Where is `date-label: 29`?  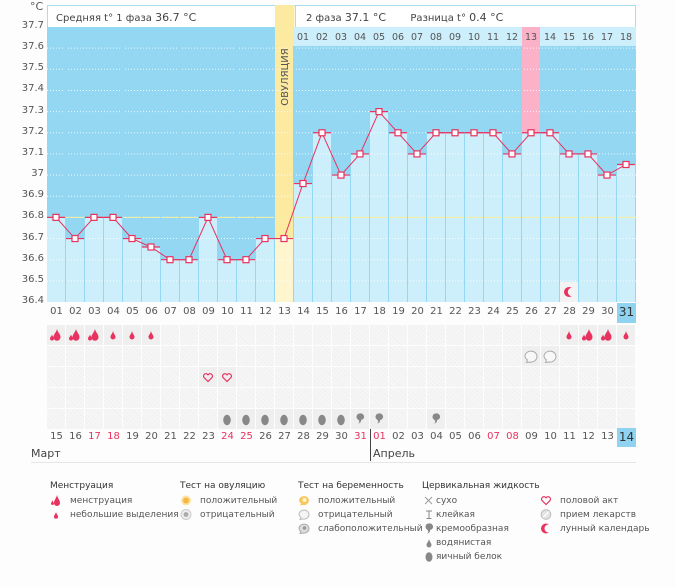 date-label: 29 is located at coordinates (322, 436).